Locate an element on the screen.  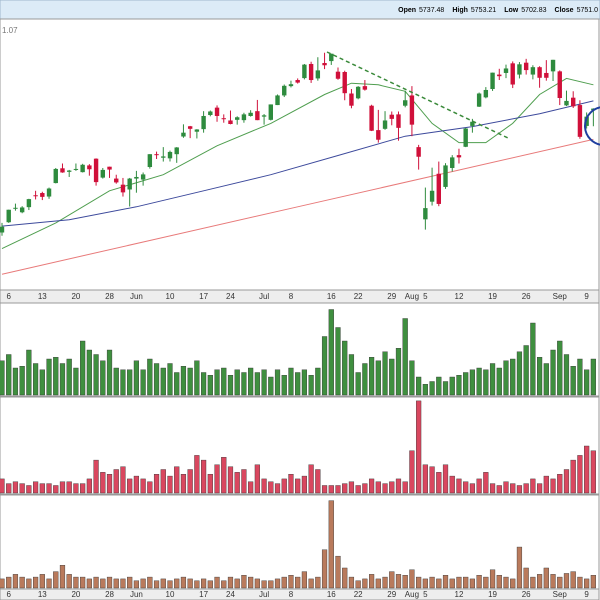
x-tick-label: Jul is located at coordinates (264, 594).